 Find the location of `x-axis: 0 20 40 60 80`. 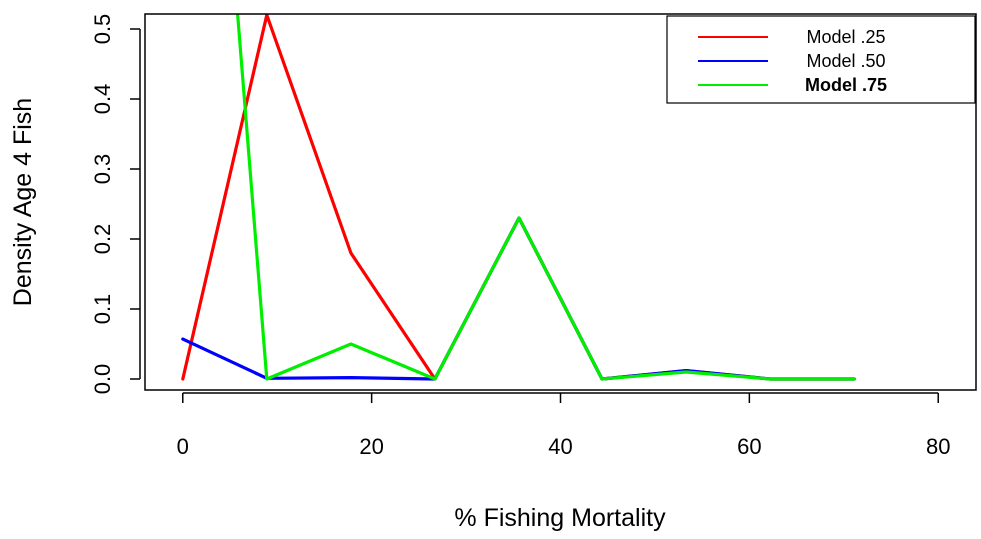

x-axis: 0 20 40 60 80 is located at coordinates (563, 425).